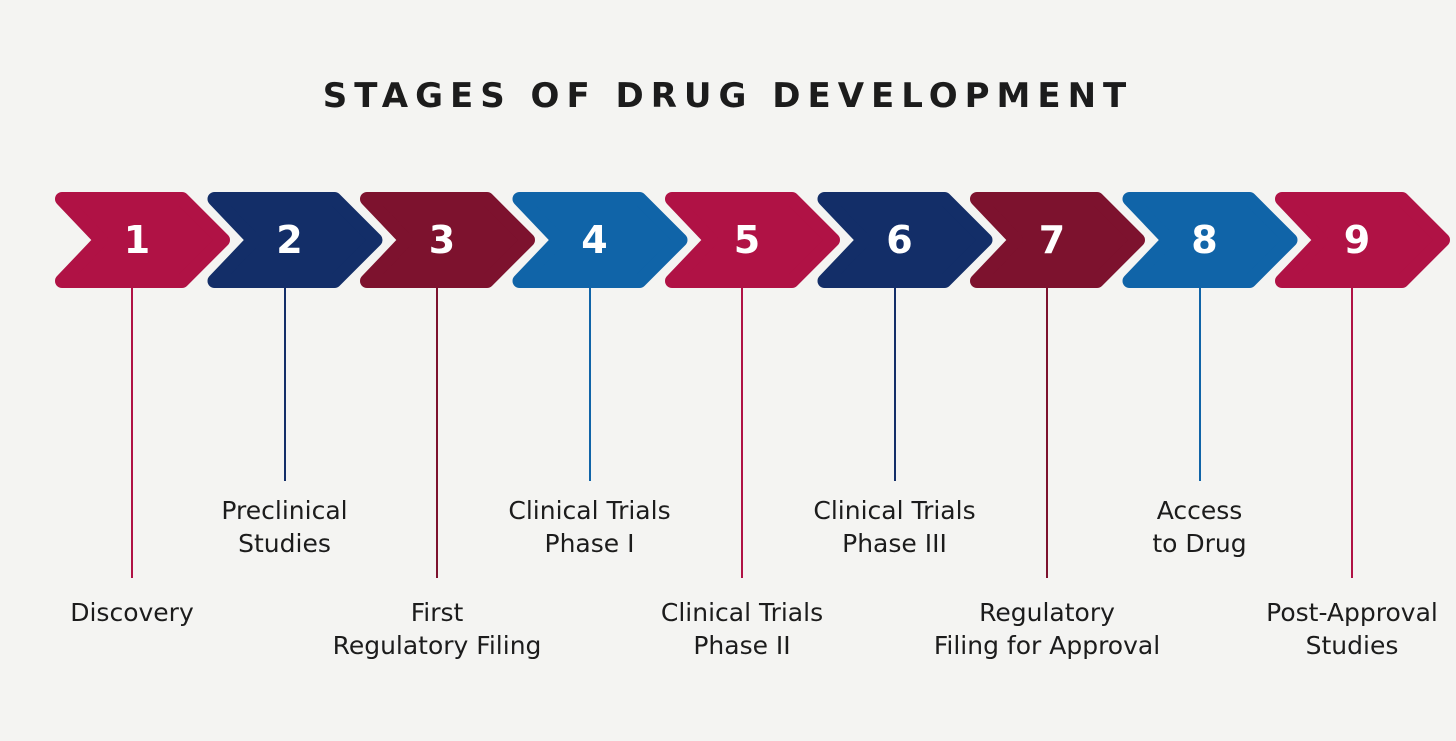 This screenshot has height=741, width=1456. Describe the element at coordinates (895, 527) in the screenshot. I see `stage-label: Clinical Trials Phase III` at that location.